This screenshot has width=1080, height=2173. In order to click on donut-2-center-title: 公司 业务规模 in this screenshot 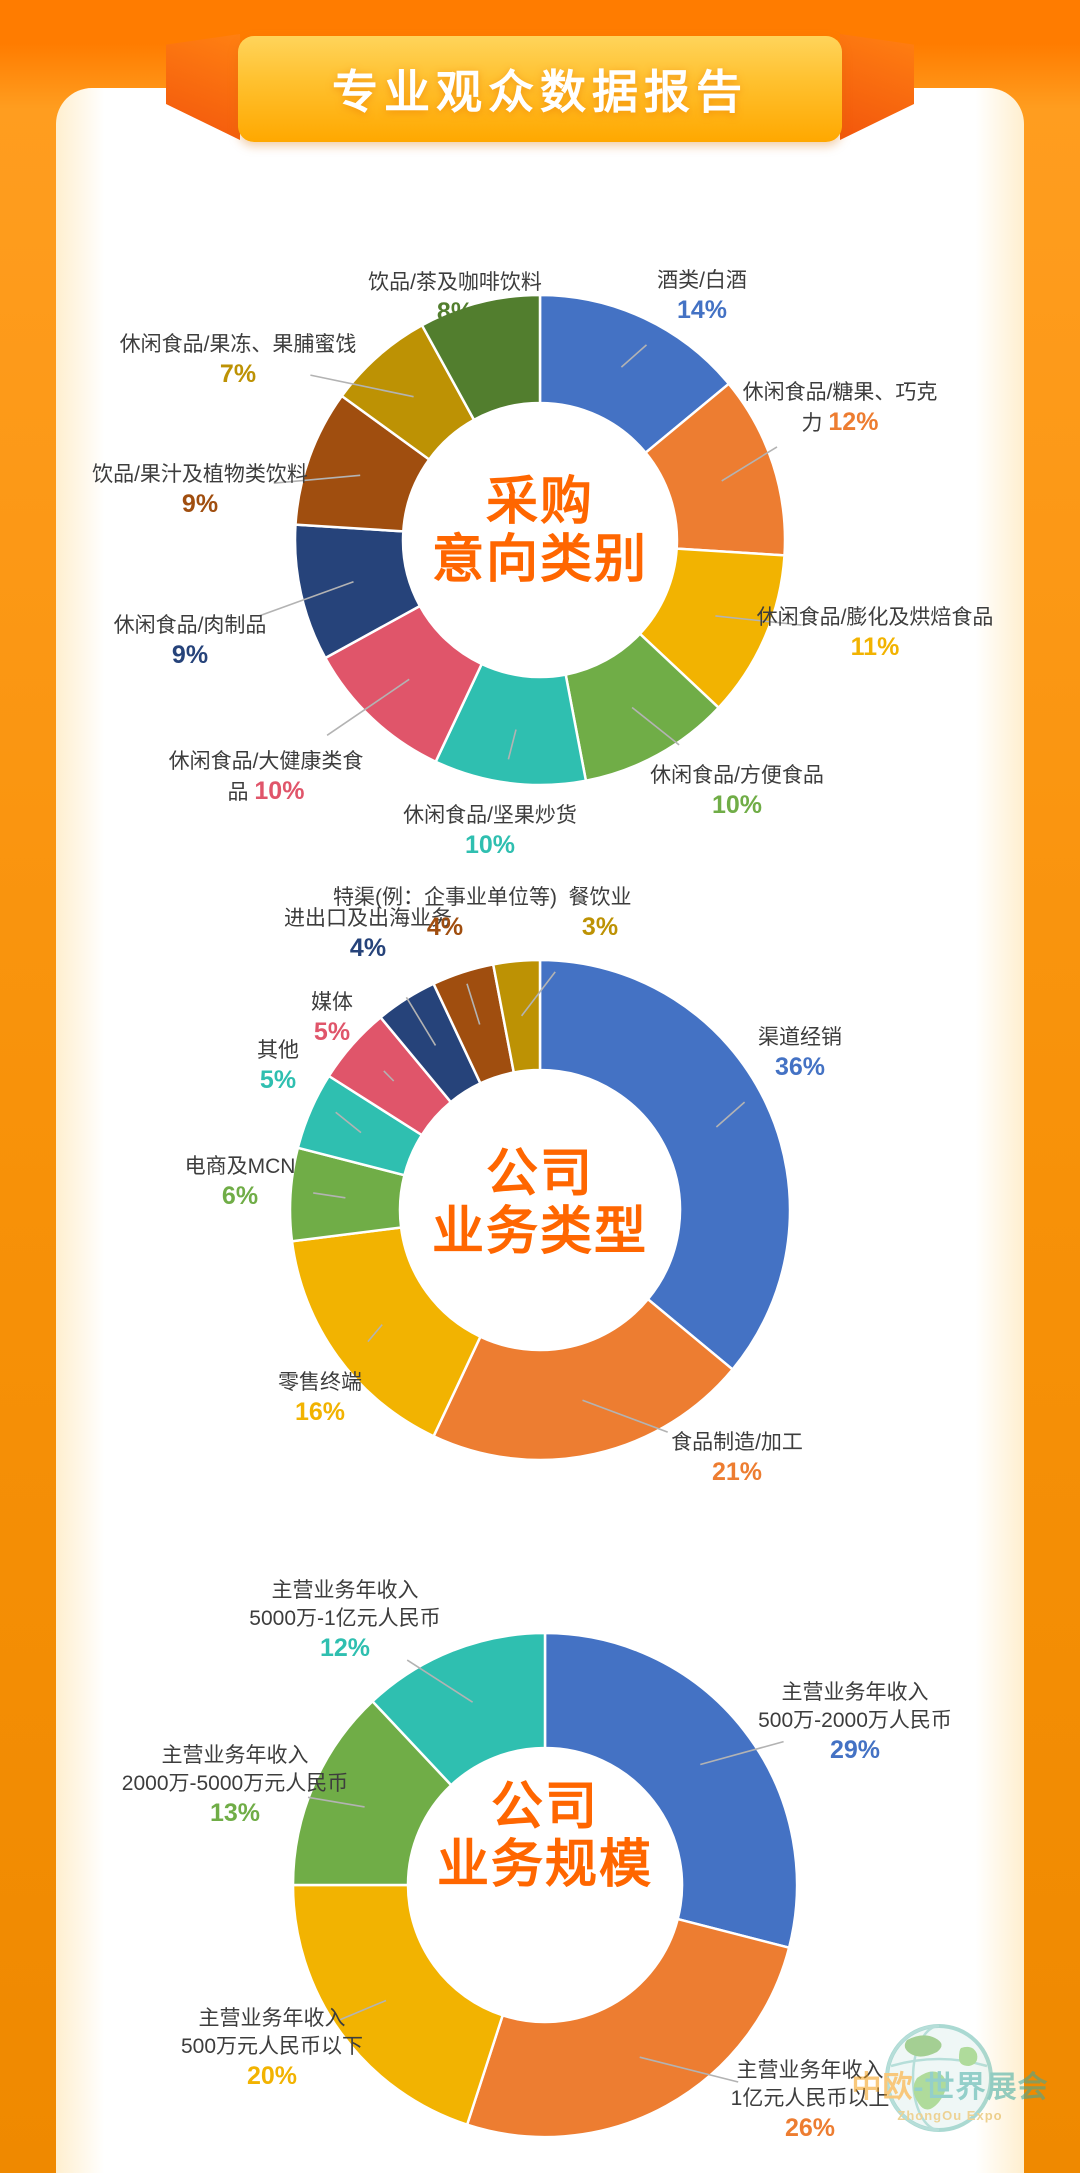, I will do `click(544, 1836)`.